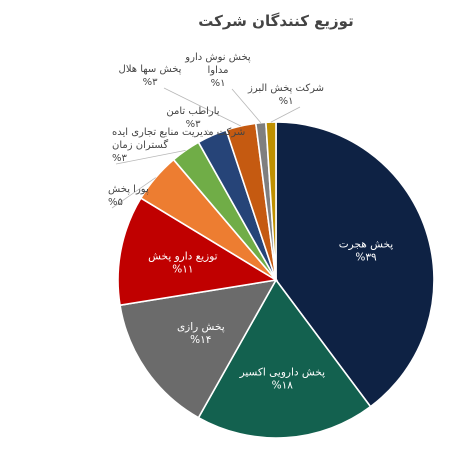 The height and width of the screenshot is (454, 462). What do you see at coordinates (115, 202) in the screenshot?
I see `slice-value-4: %۵` at bounding box center [115, 202].